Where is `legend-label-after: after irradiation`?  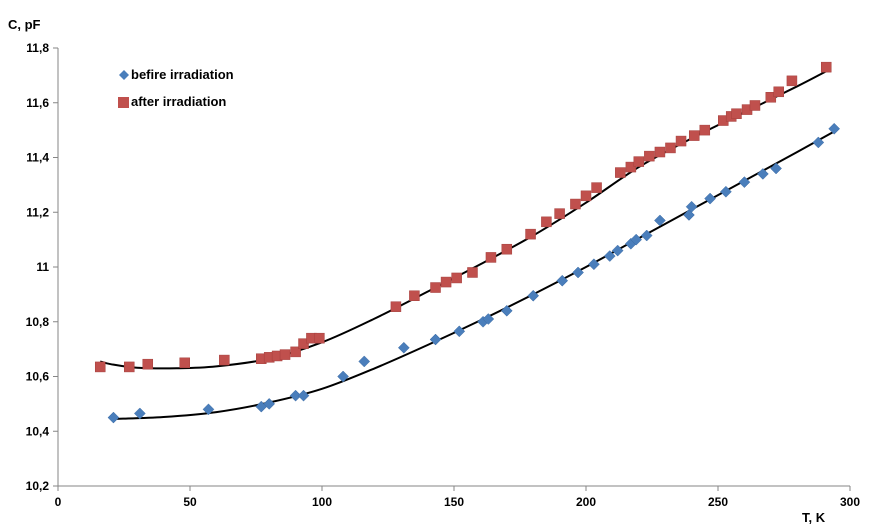 legend-label-after: after irradiation is located at coordinates (178, 101).